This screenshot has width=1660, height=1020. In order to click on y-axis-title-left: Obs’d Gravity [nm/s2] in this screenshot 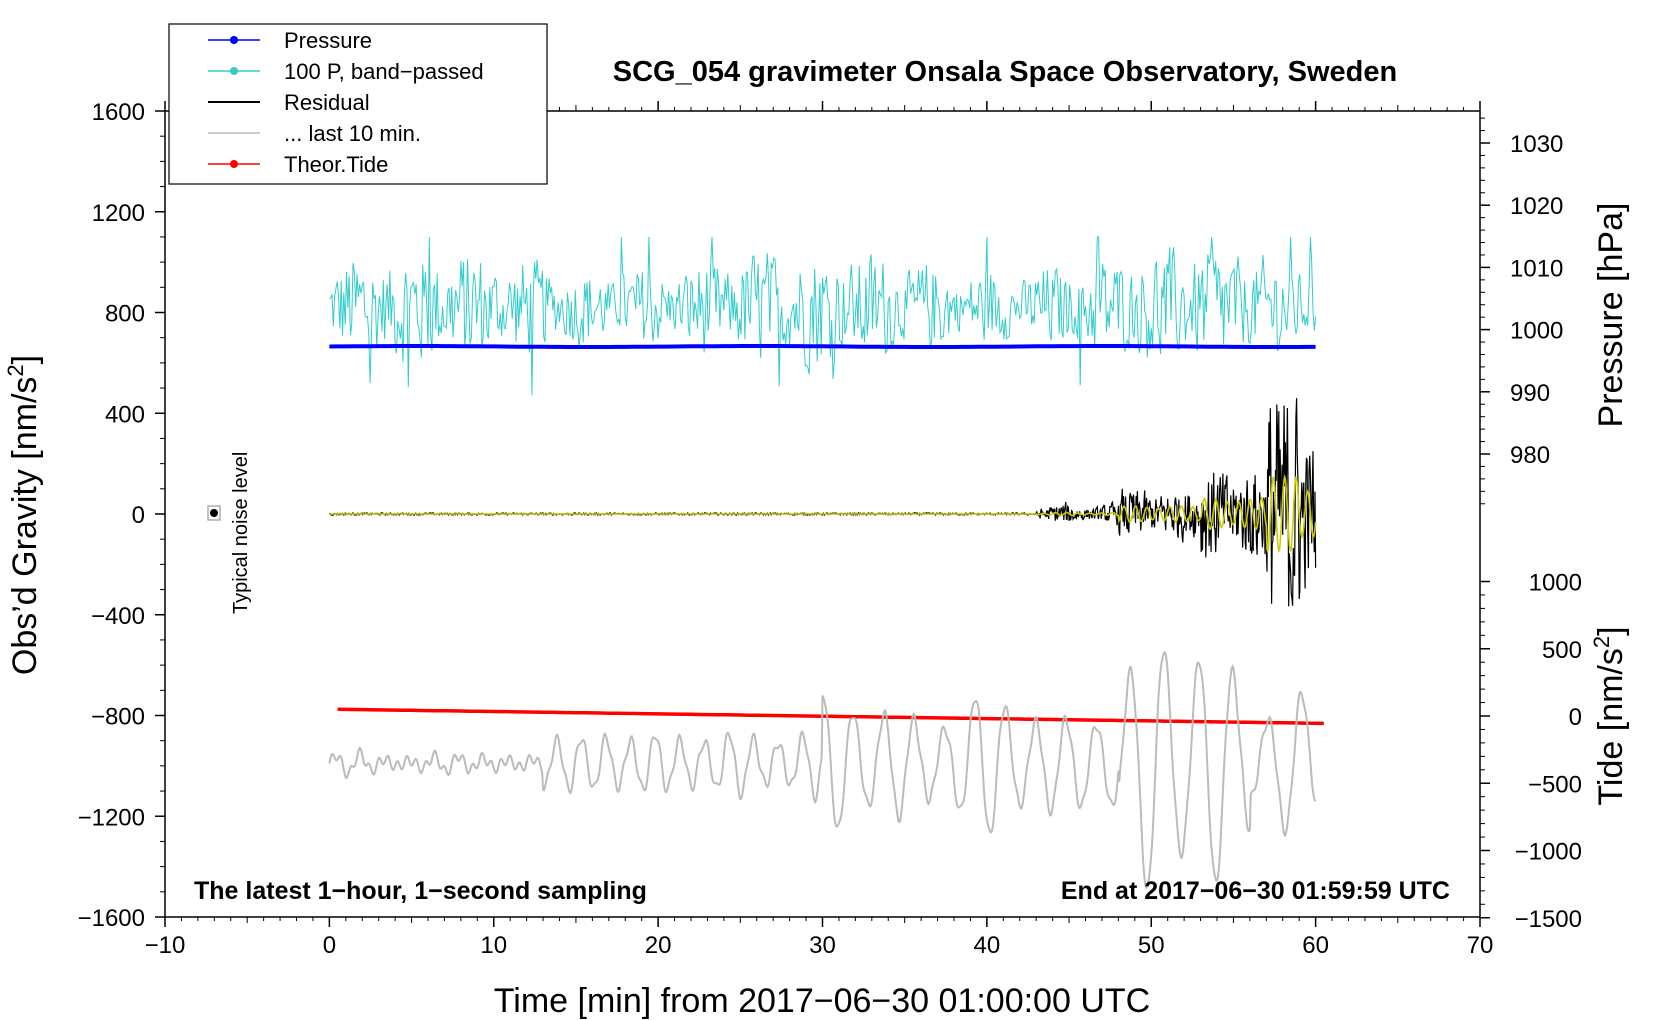, I will do `click(23, 515)`.